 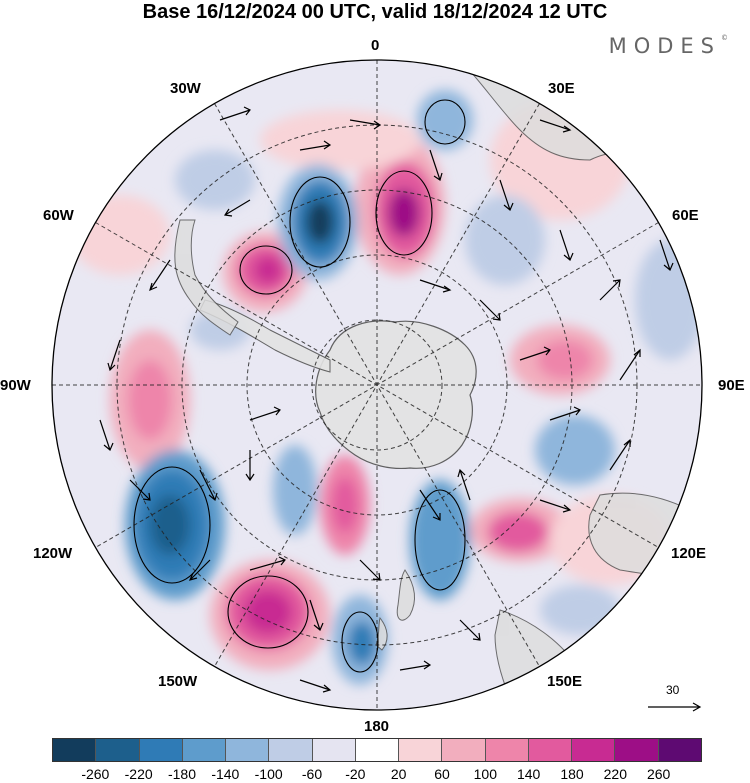 I want to click on colorbar-tick-label: -220, so click(x=138, y=774).